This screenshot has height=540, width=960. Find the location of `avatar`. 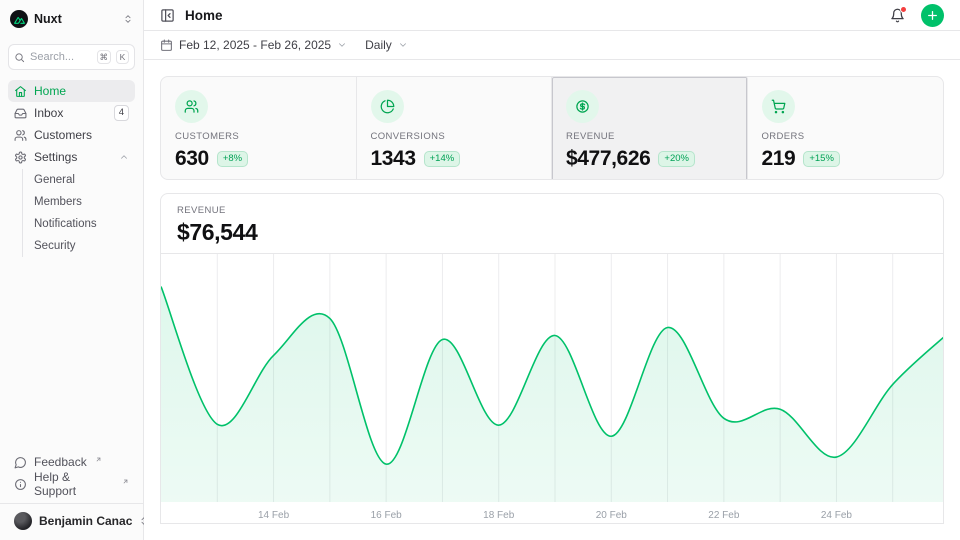

avatar is located at coordinates (23, 521).